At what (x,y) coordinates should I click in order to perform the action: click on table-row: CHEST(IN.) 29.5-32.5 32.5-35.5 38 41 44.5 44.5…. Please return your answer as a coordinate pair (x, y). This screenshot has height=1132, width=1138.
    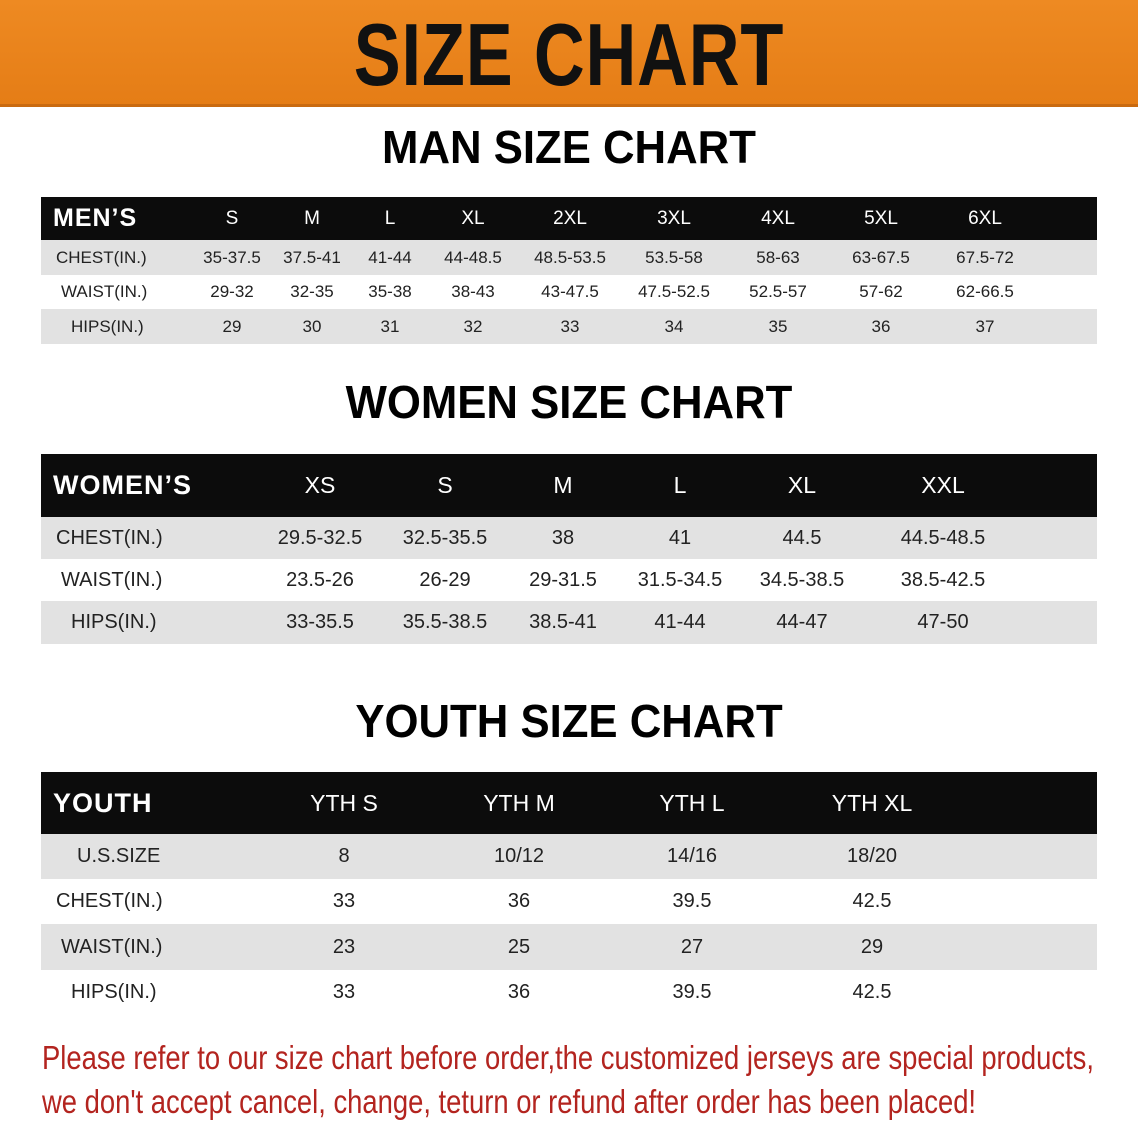
    Looking at the image, I should click on (569, 538).